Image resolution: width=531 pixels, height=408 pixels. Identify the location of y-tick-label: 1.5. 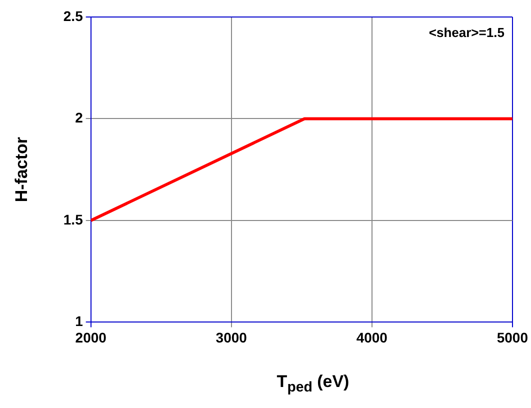
(73, 219).